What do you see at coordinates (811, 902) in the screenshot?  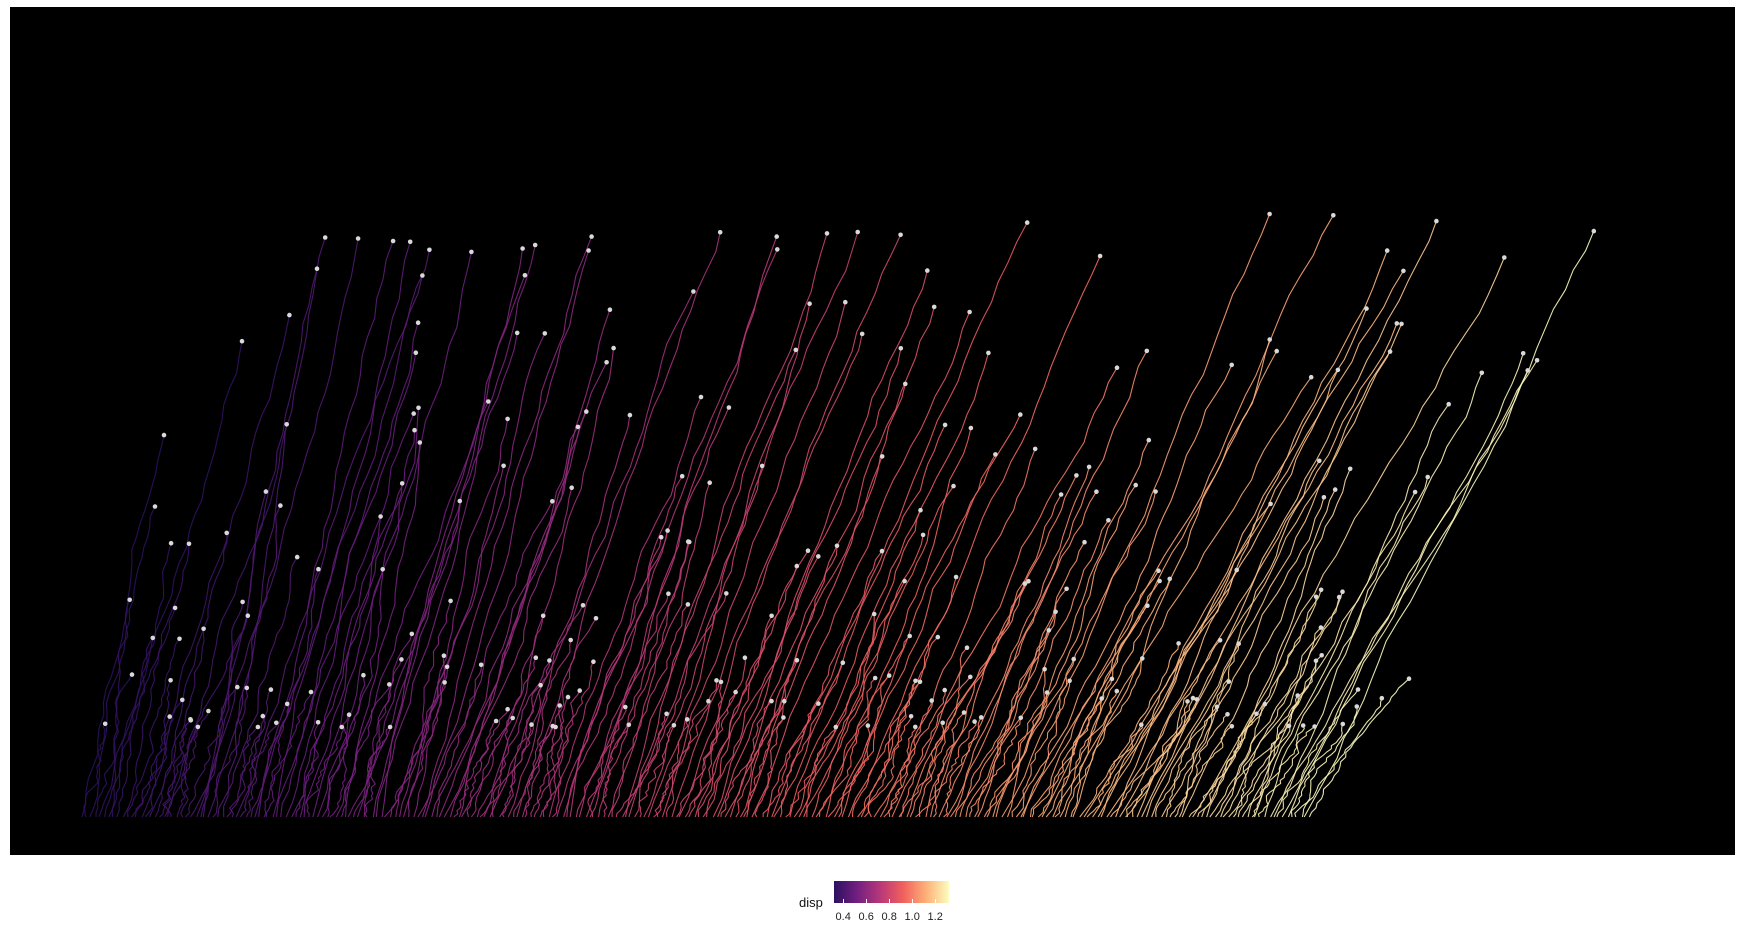 I see `legend-title: disp` at bounding box center [811, 902].